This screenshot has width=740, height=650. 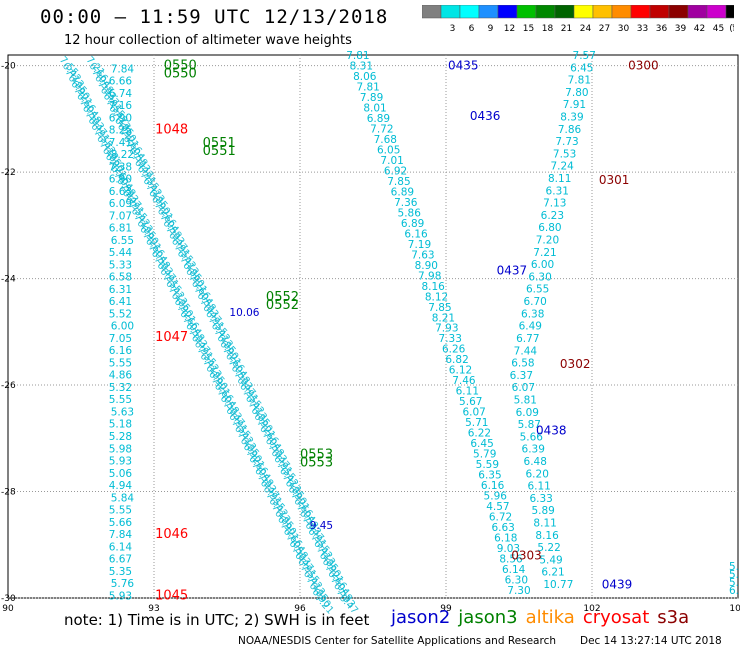 What do you see at coordinates (491, 29) in the screenshot?
I see `colorbar-label: 9` at bounding box center [491, 29].